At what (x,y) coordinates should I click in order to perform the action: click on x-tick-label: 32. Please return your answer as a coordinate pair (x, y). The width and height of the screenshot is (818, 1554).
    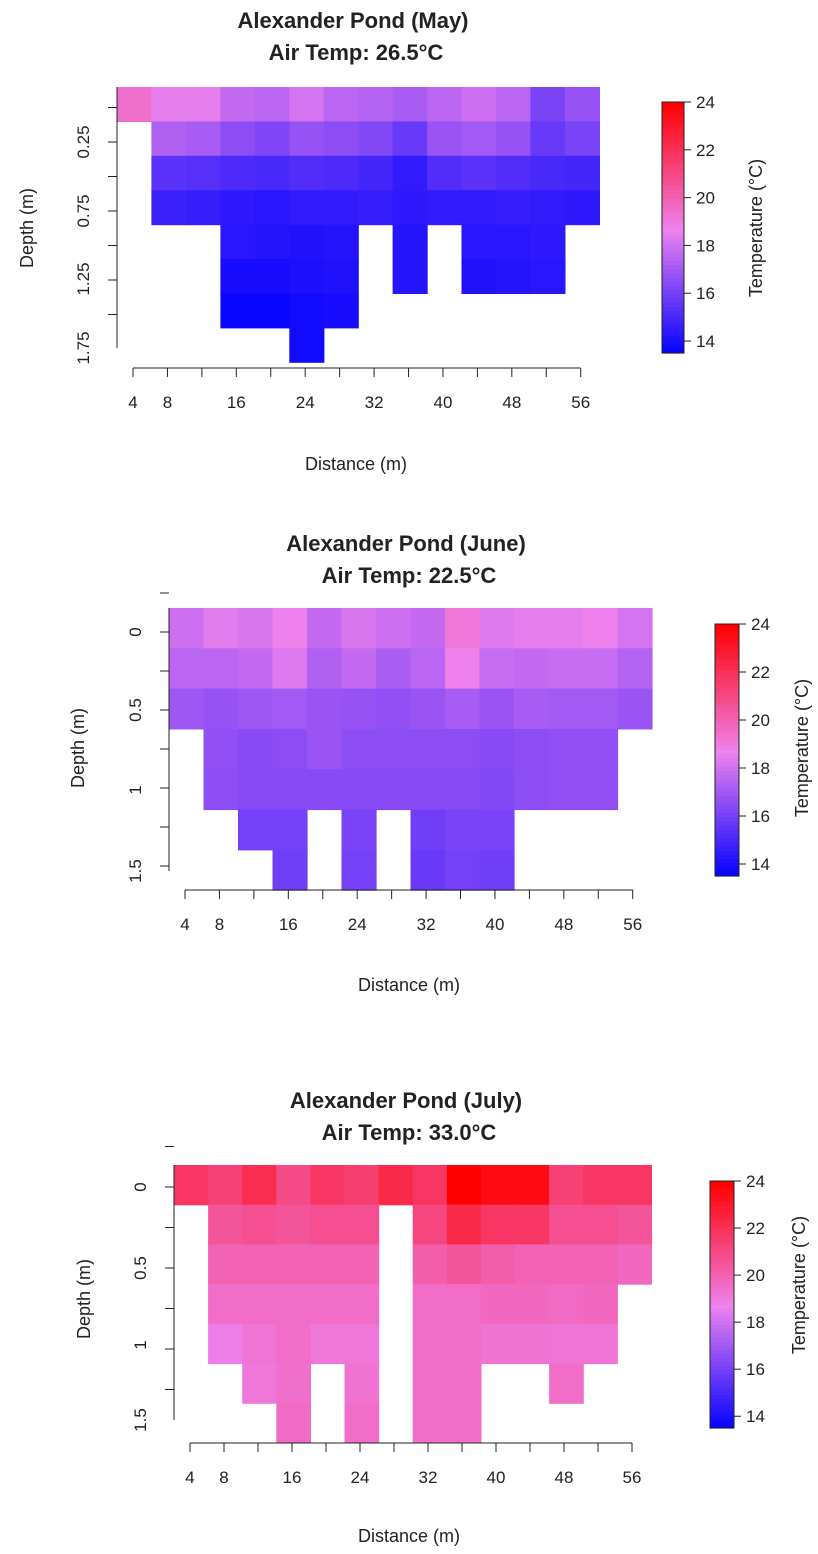
    Looking at the image, I should click on (426, 924).